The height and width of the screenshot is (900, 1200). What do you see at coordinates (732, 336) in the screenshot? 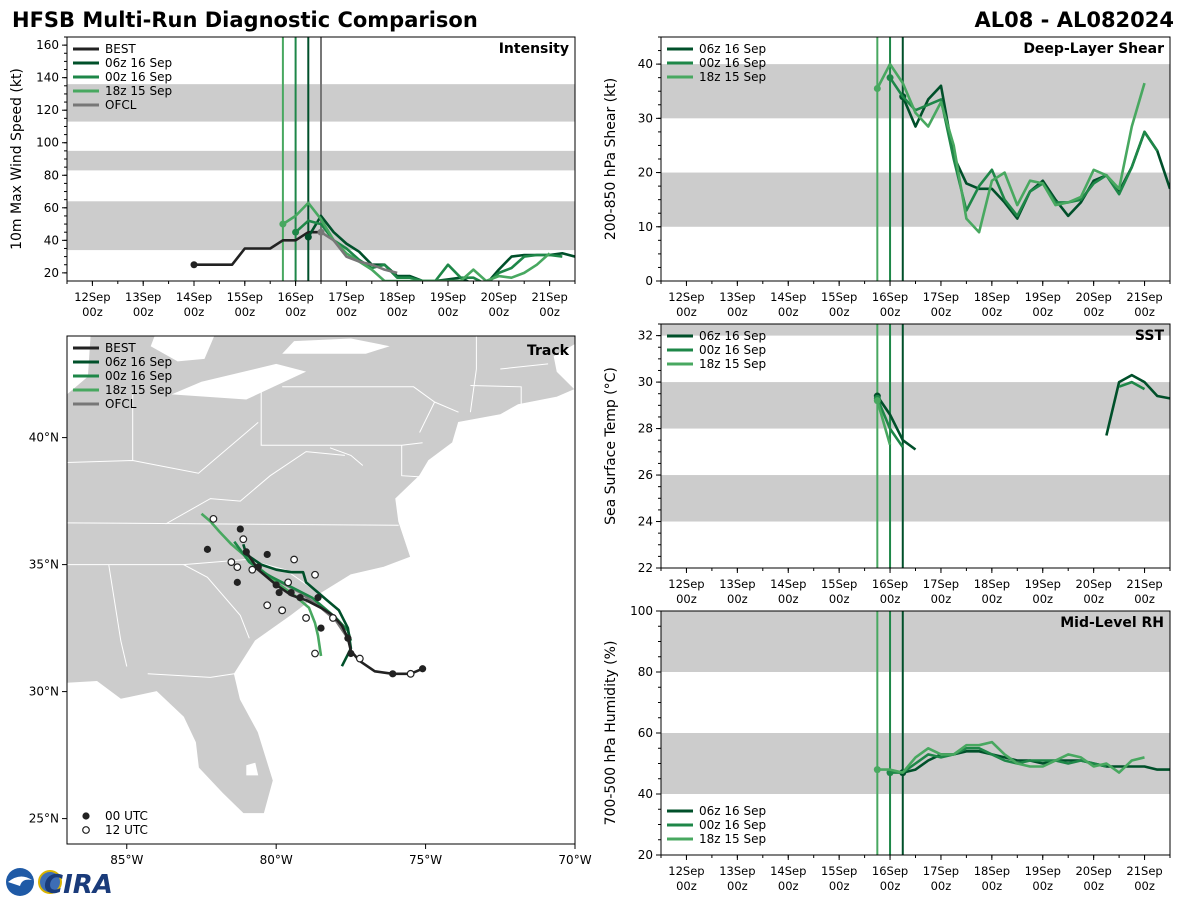
I see `sst-legend-label-06z-16-sep: 06z 16 Sep` at bounding box center [732, 336].